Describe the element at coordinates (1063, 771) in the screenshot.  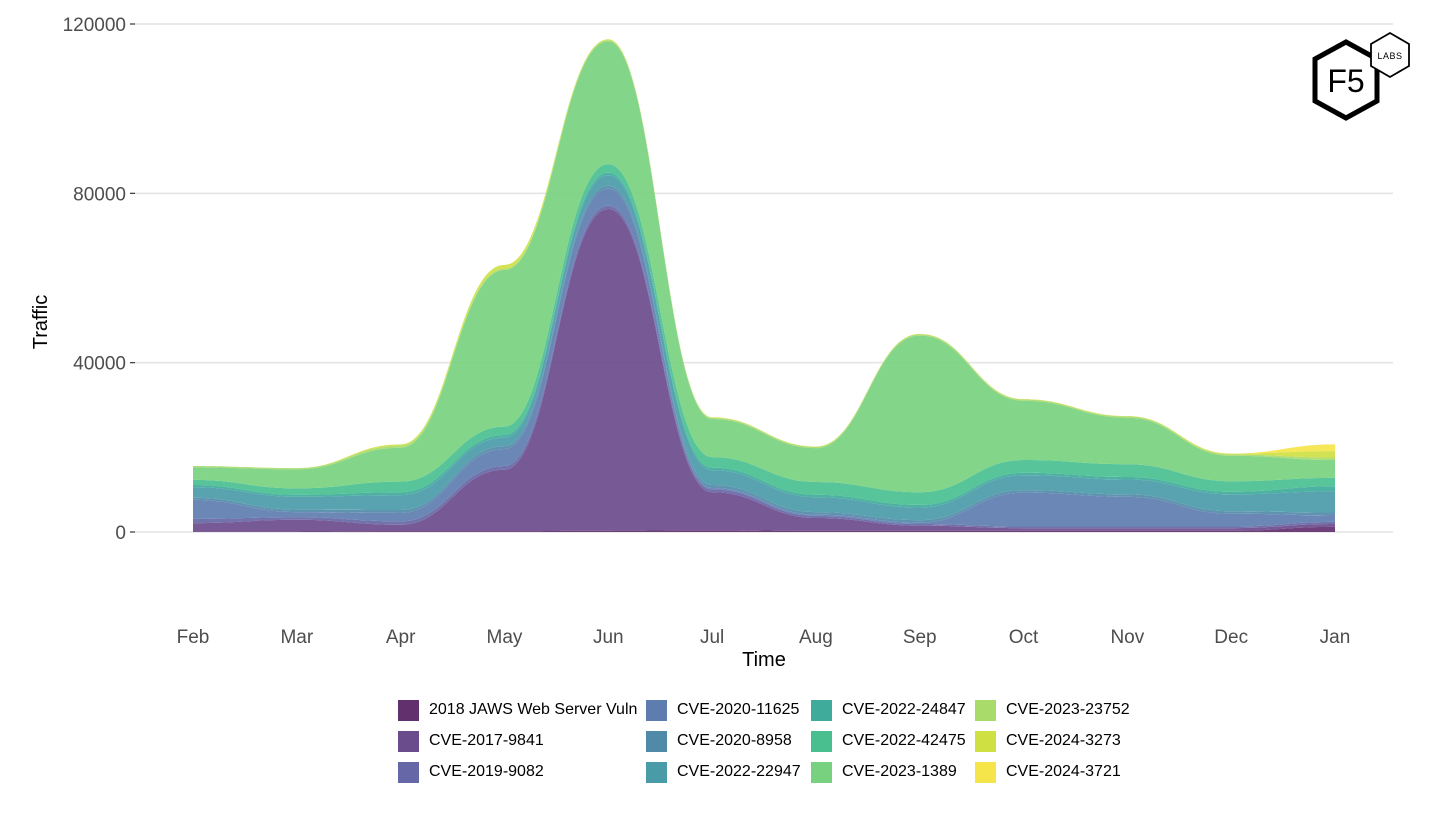
I see `legend-label: CVE-2024-3721` at that location.